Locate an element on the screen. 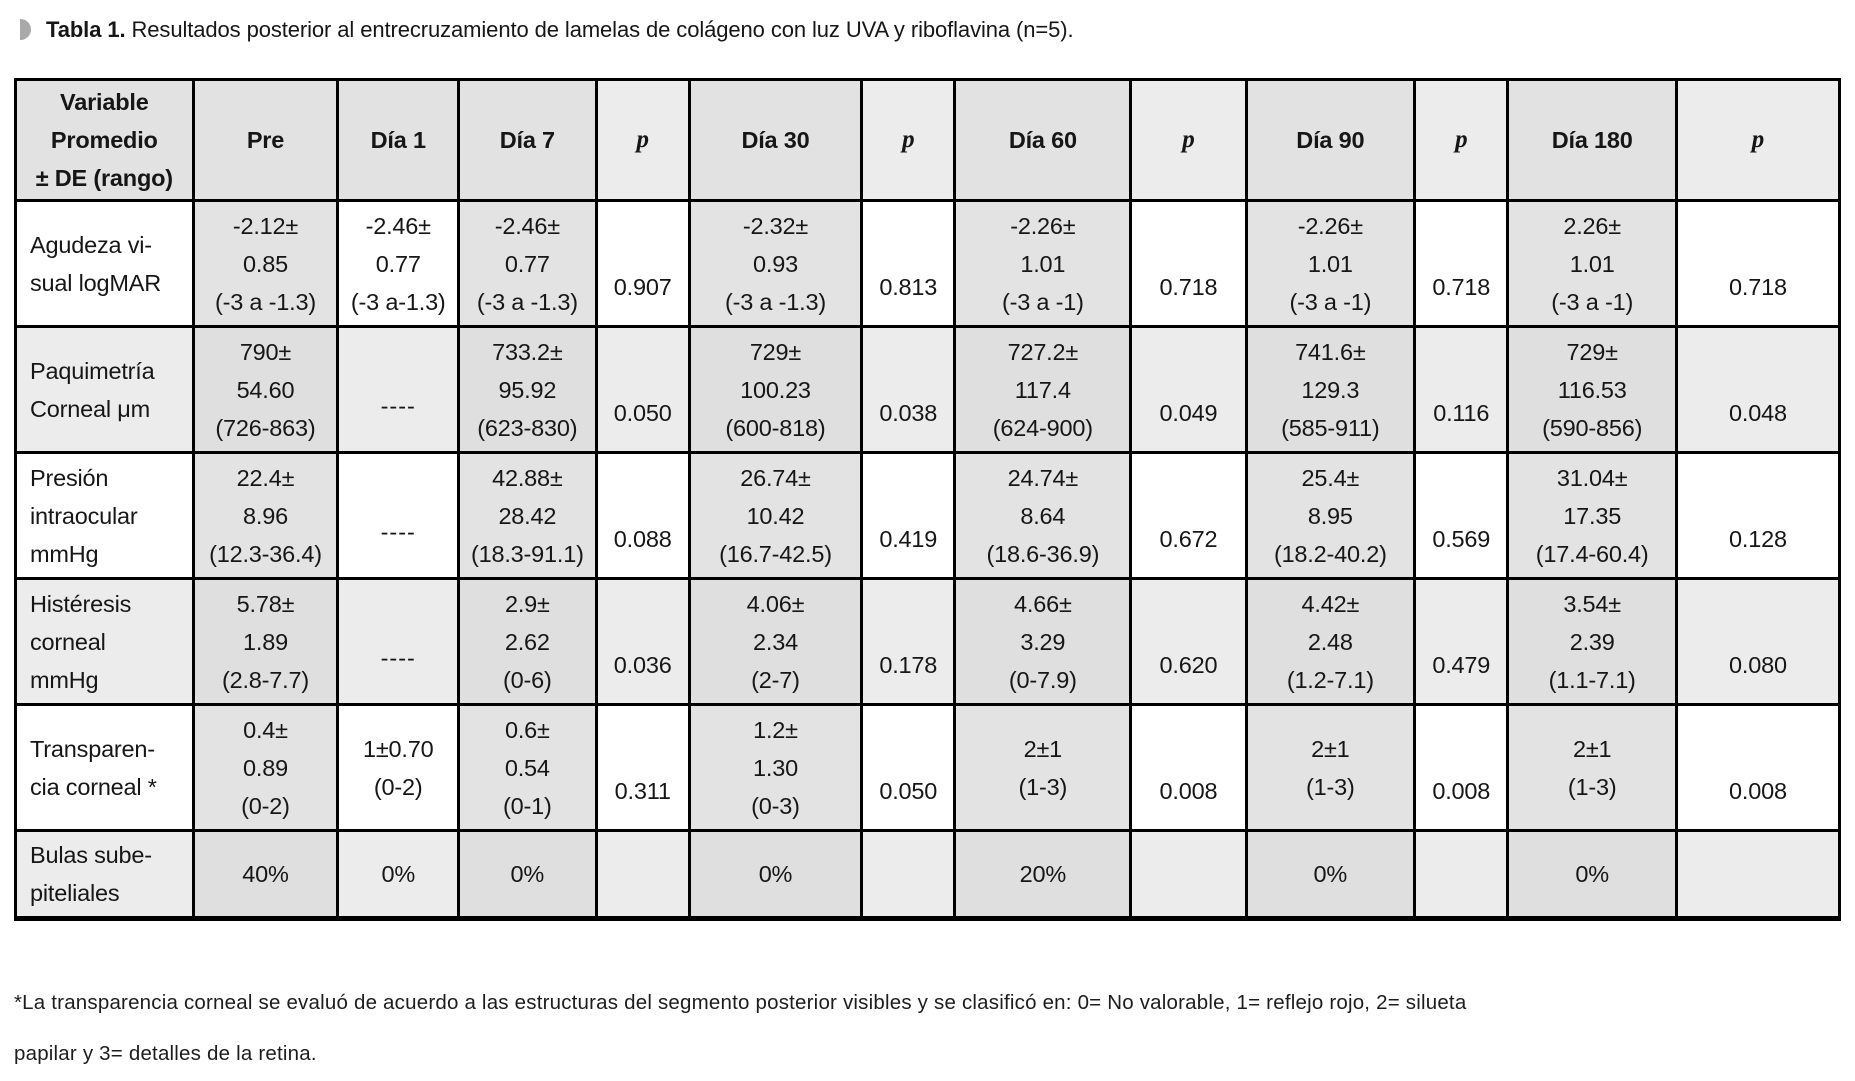 This screenshot has height=1081, width=1855. header-día-60: Día 60 is located at coordinates (1043, 140).